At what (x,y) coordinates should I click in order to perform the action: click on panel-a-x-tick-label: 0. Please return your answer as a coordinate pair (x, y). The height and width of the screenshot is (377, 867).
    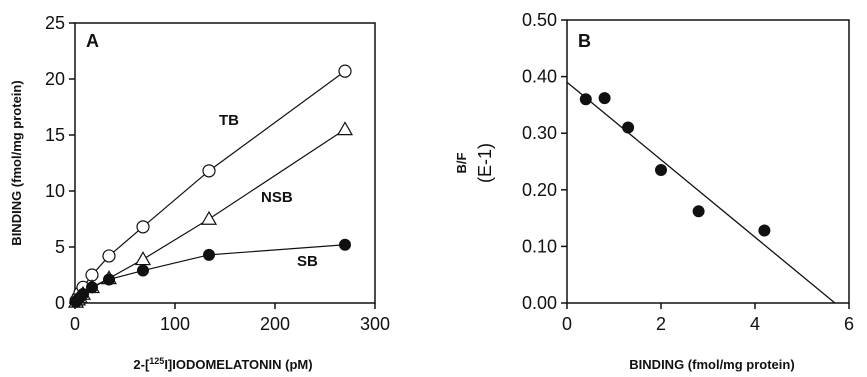
    Looking at the image, I should click on (75, 324).